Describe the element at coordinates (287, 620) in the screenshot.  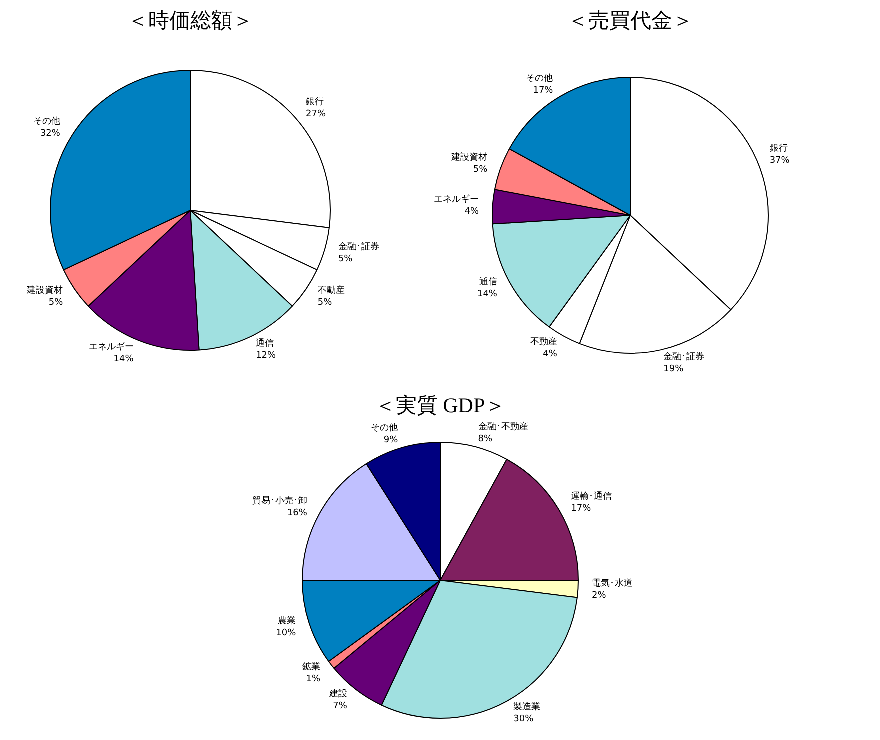
I see `slice-label: 農業` at that location.